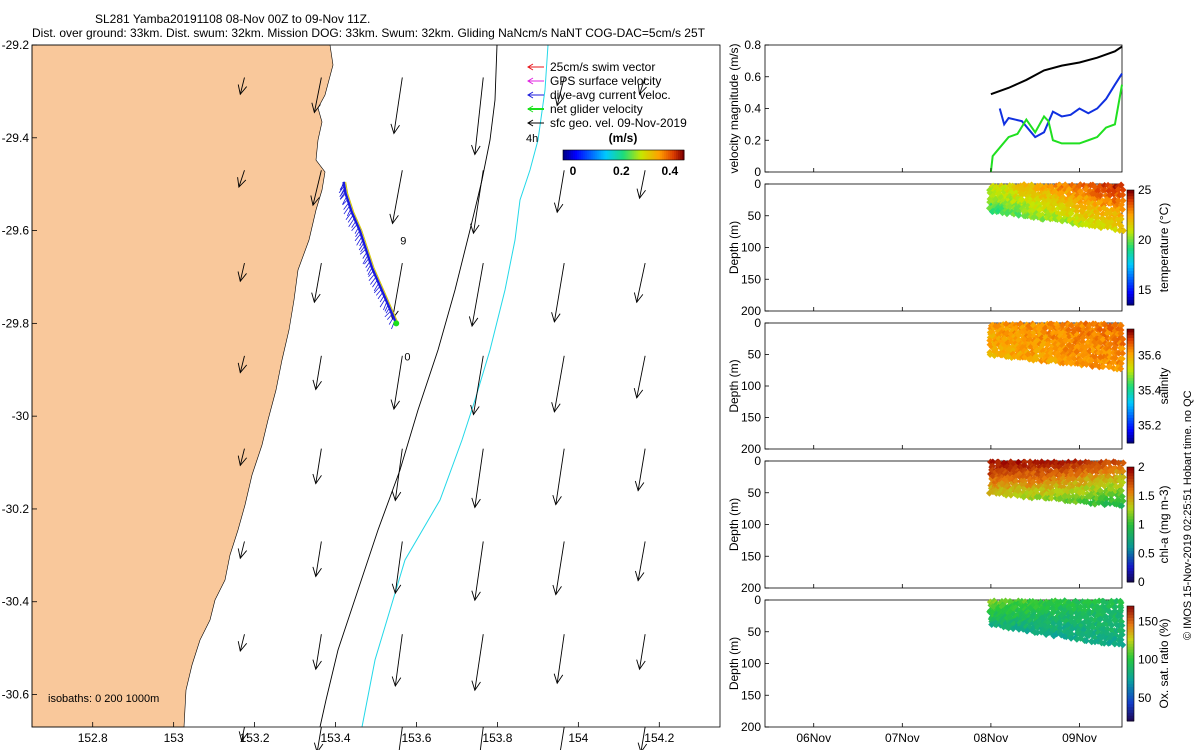  Describe the element at coordinates (991, 738) in the screenshot. I see `time-x-tick-label: 08Nov` at that location.